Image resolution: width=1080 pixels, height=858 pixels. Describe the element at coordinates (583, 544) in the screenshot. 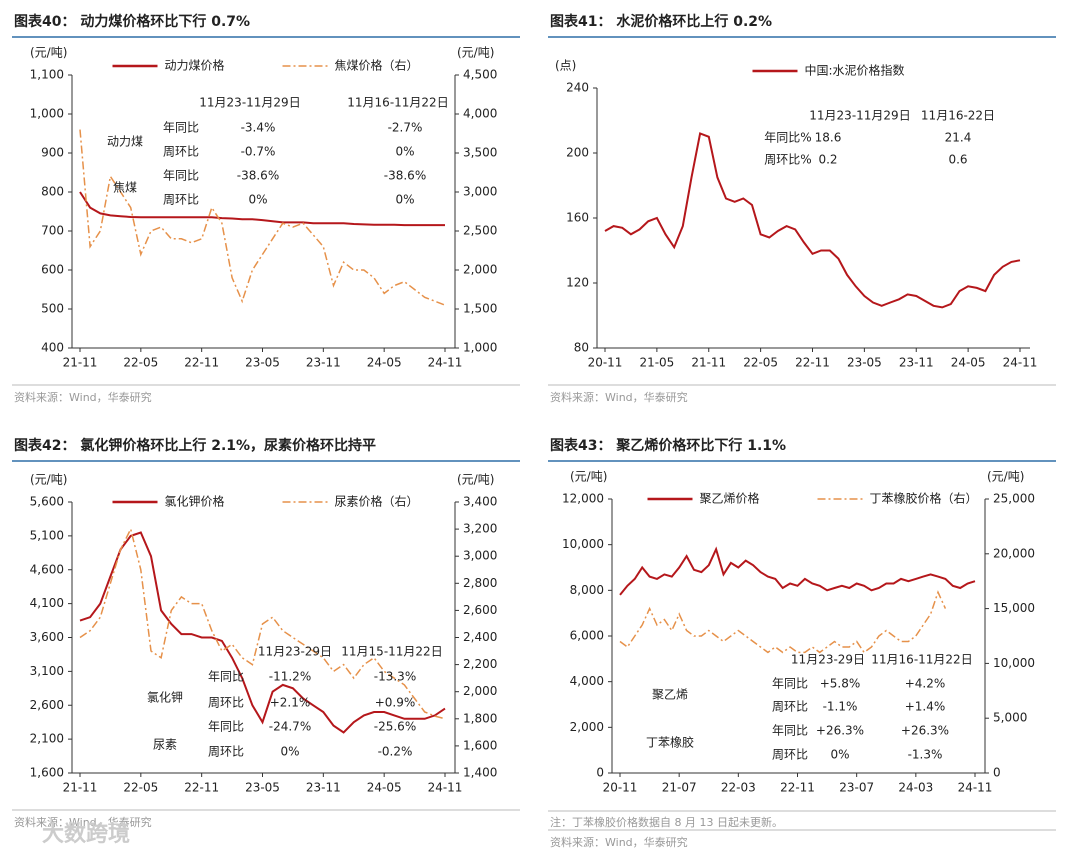

I see `y-tick-label: 10,000` at that location.